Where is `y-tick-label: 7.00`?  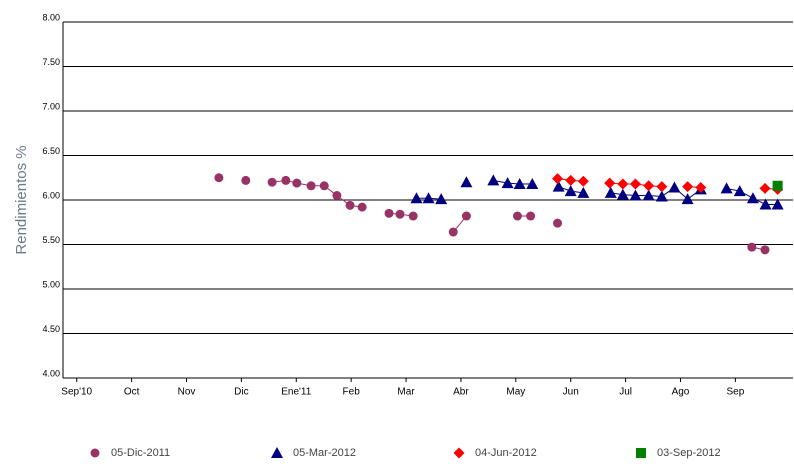 y-tick-label: 7.00 is located at coordinates (51, 106).